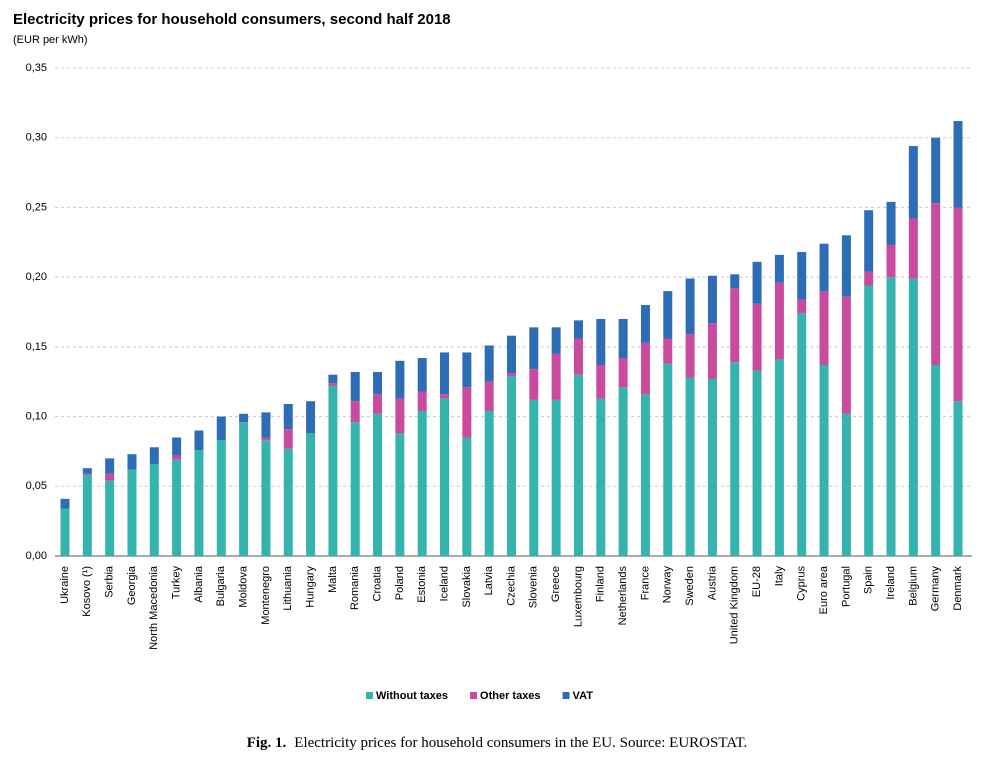  What do you see at coordinates (913, 586) in the screenshot?
I see `x-tick-label: Belgium` at bounding box center [913, 586].